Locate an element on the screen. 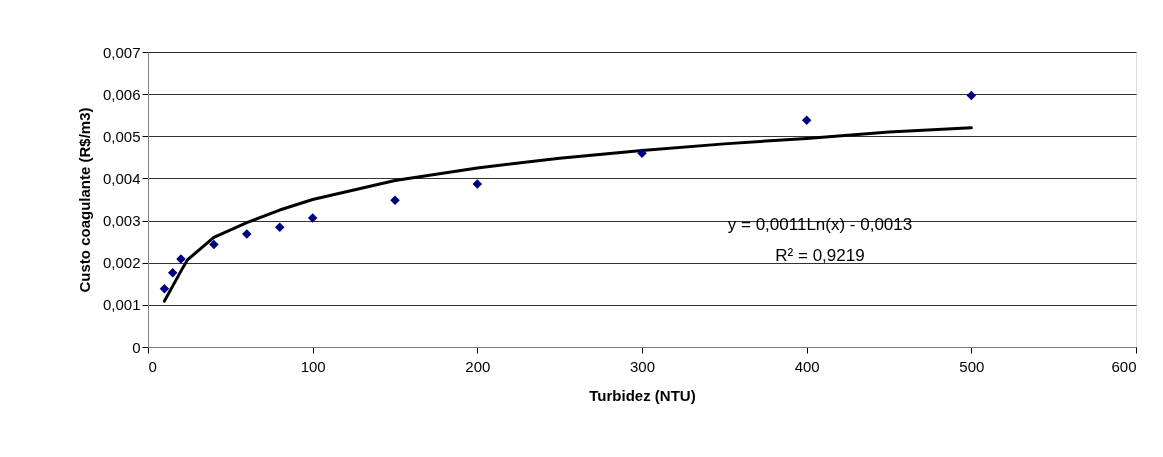 The image size is (1163, 457). y-tick-label: 0 is located at coordinates (136, 347).